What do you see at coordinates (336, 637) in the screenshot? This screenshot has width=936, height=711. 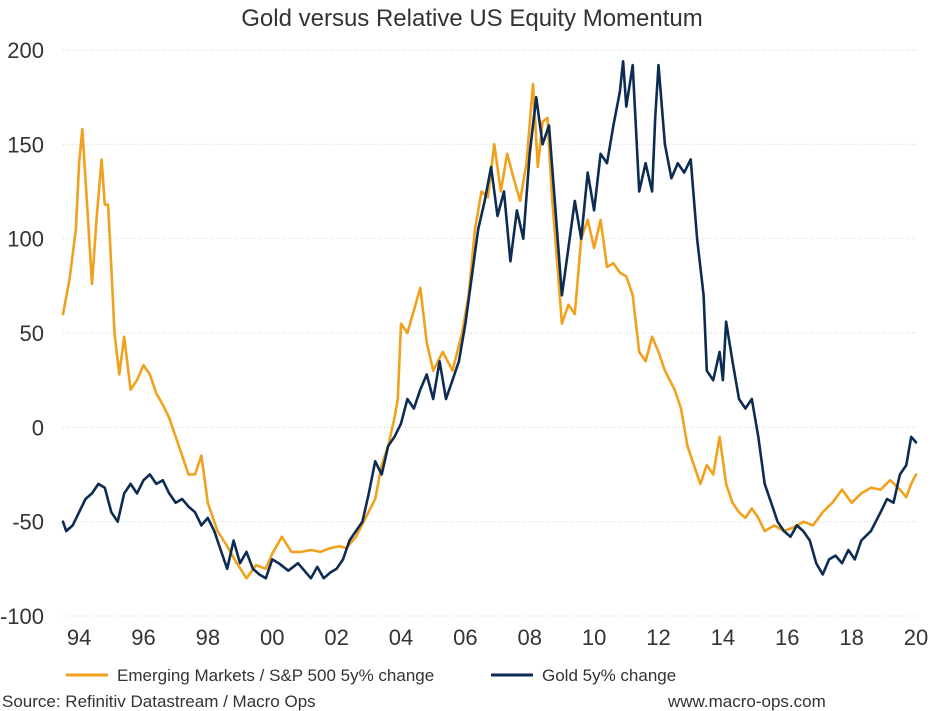 I see `x-tick-label: 02` at bounding box center [336, 637].